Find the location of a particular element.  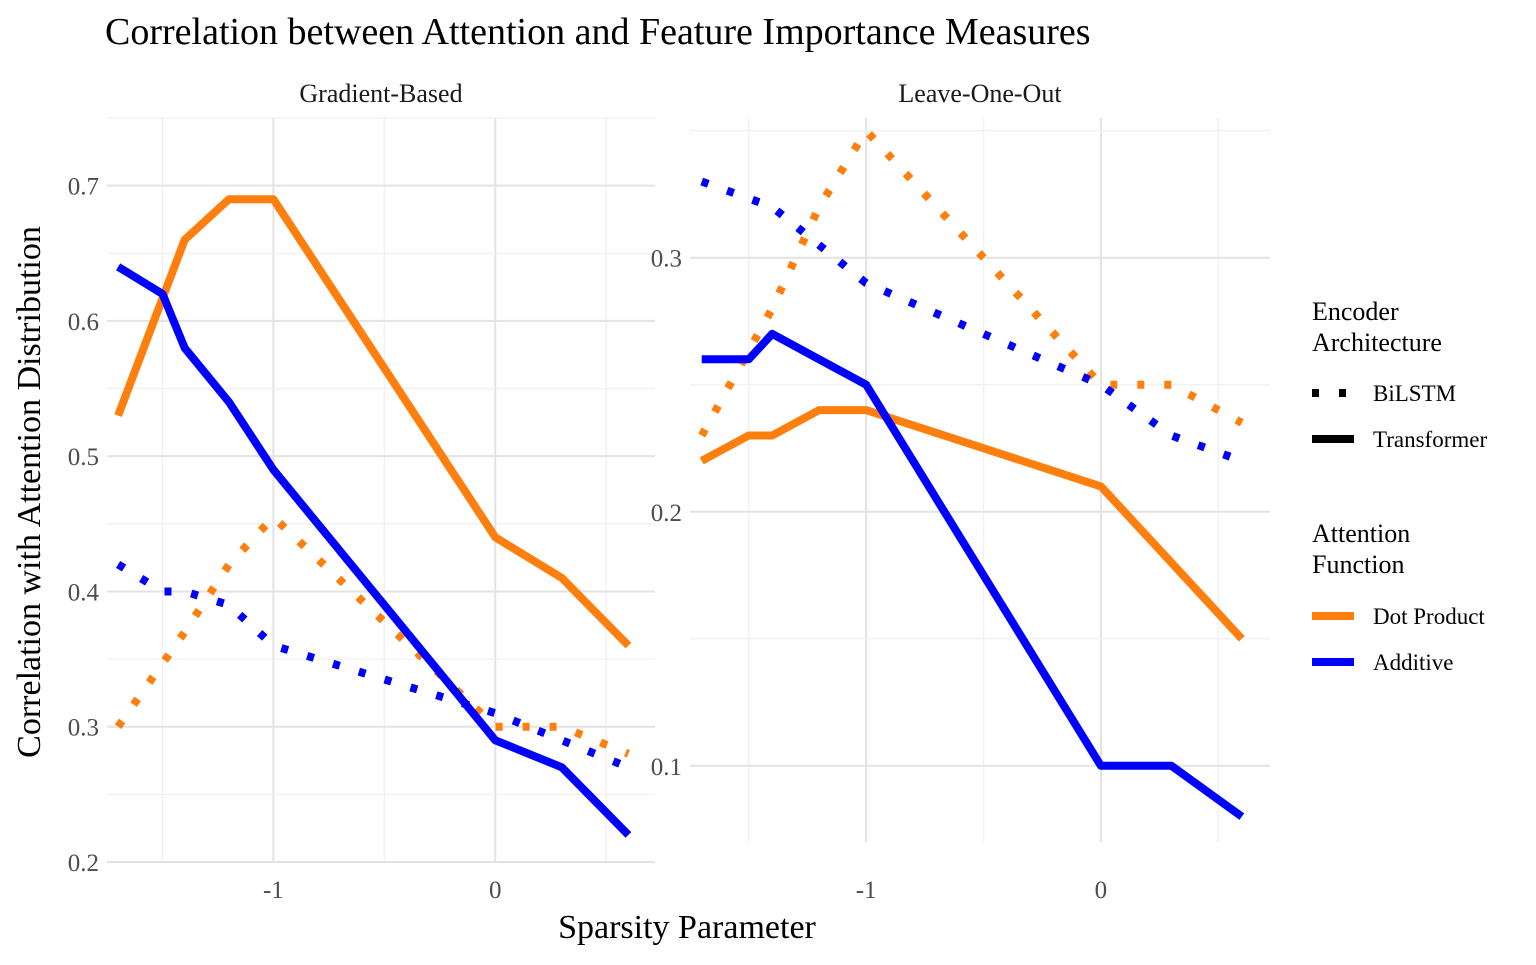

legend-label-bilstm: BiLSTM is located at coordinates (1414, 393).